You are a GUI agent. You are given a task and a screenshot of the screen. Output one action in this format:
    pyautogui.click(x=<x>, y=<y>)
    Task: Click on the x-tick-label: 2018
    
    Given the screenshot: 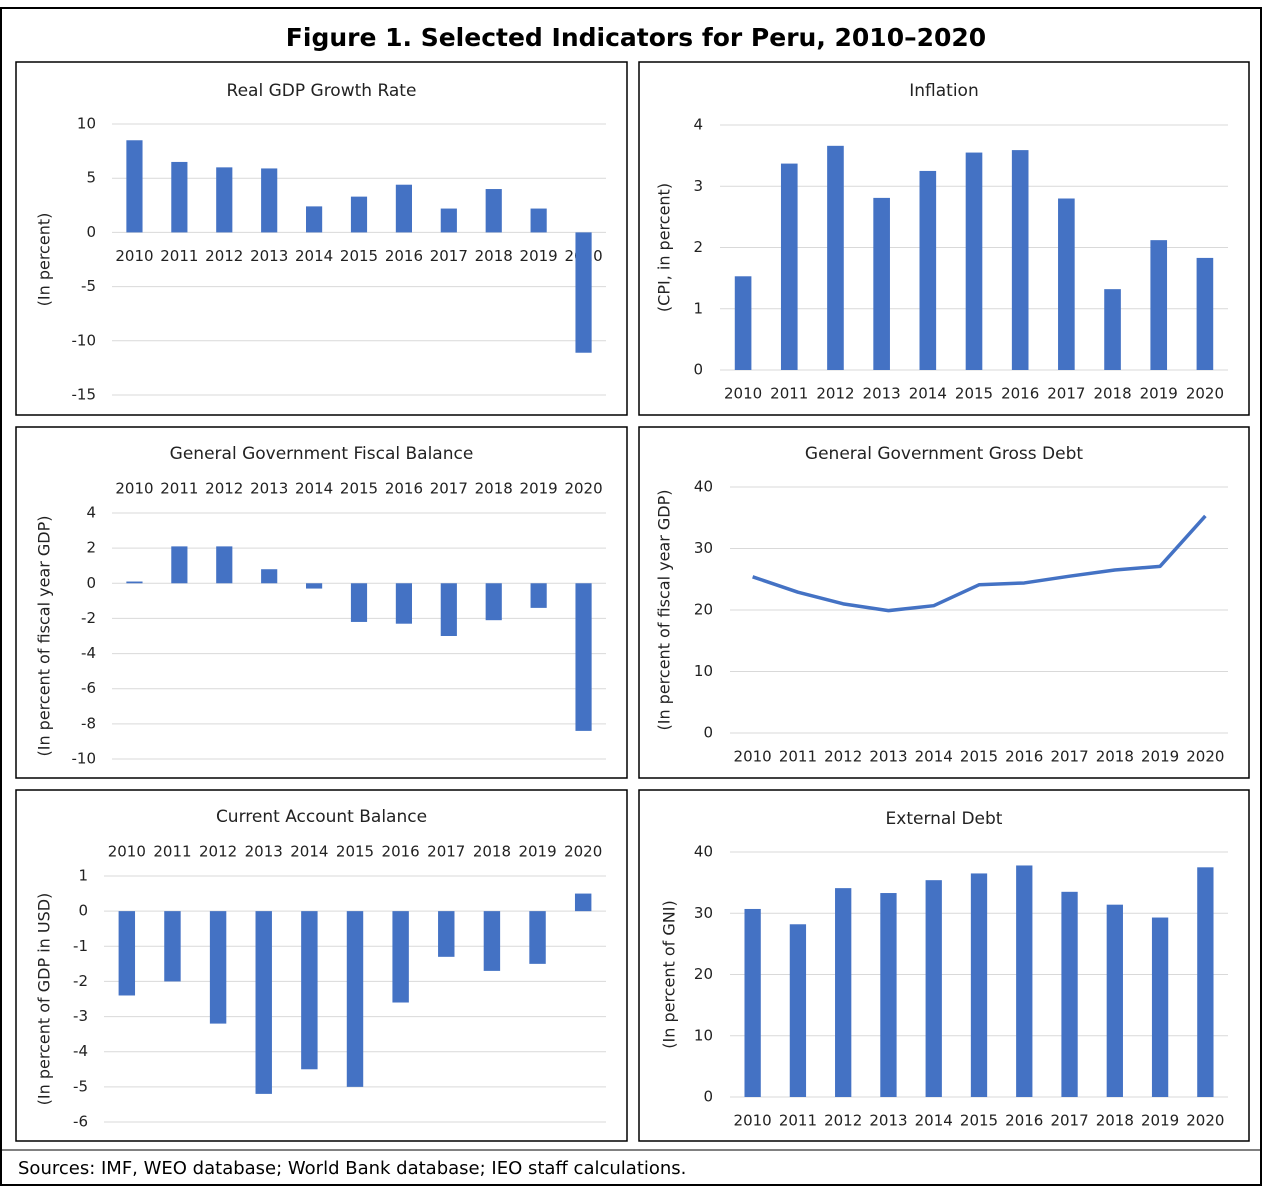 What is the action you would take?
    pyautogui.click(x=1115, y=1121)
    